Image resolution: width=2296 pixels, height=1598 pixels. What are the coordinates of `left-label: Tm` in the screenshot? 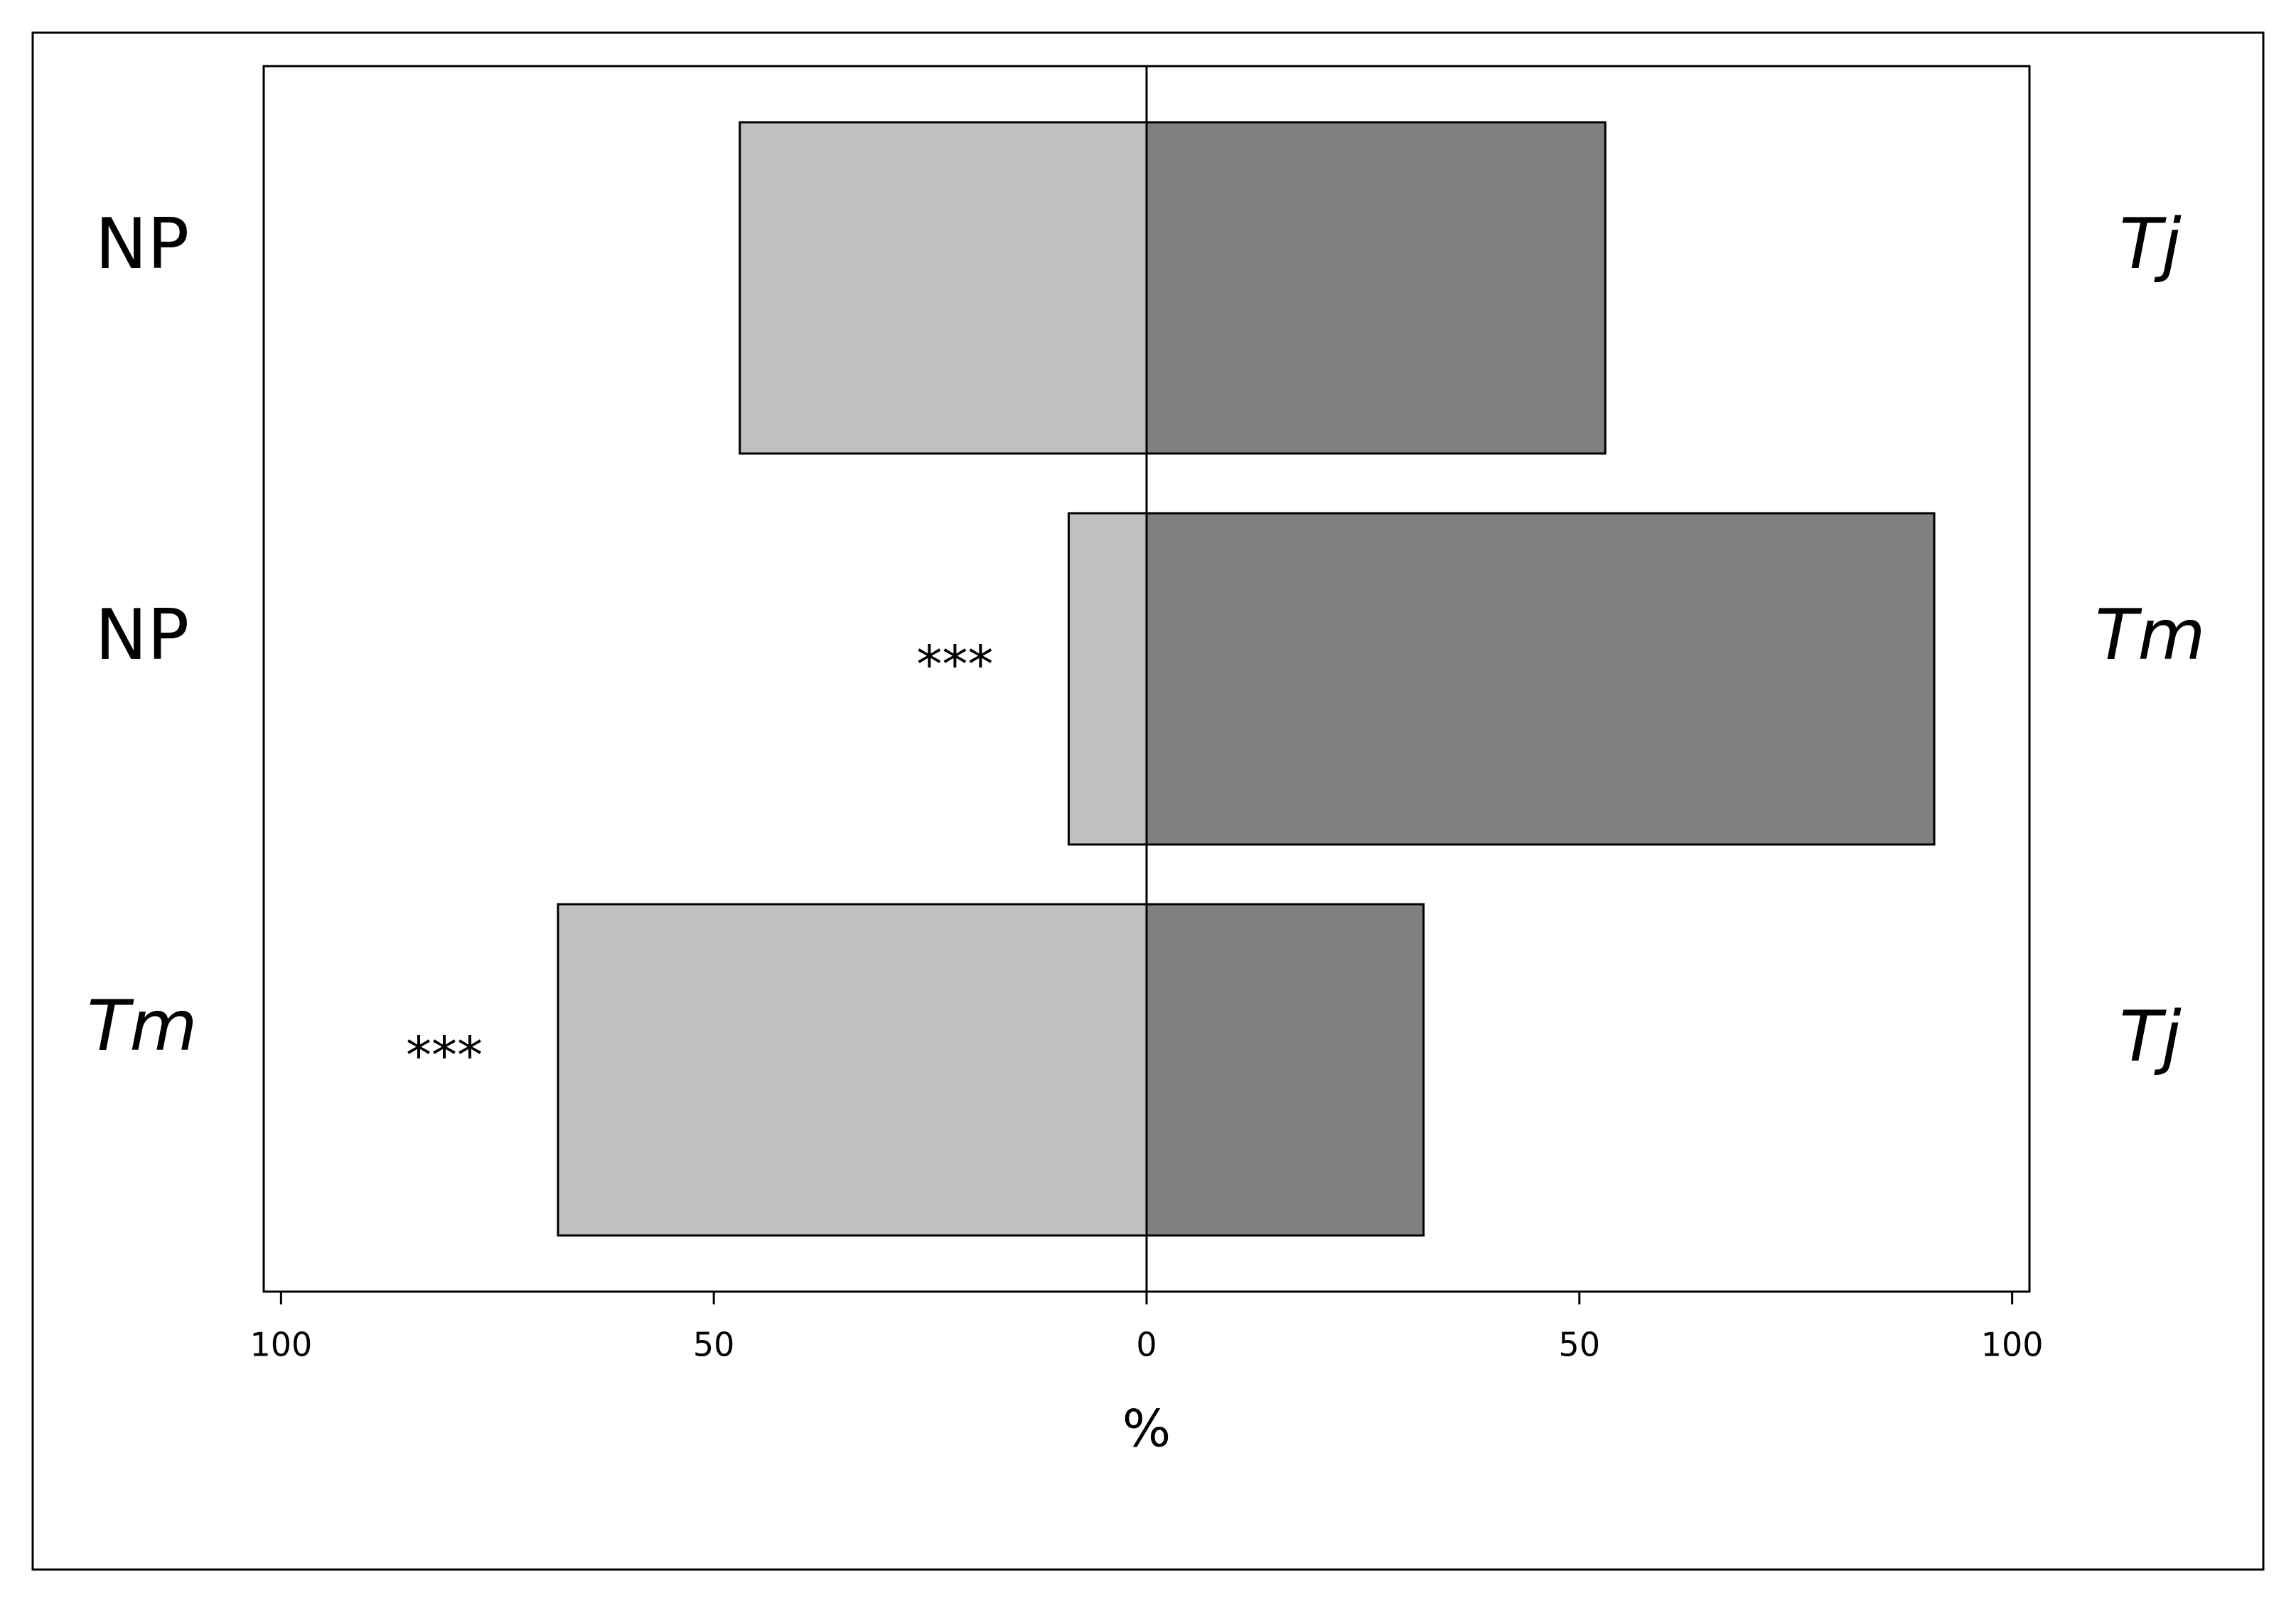 It's located at (142, 1026).